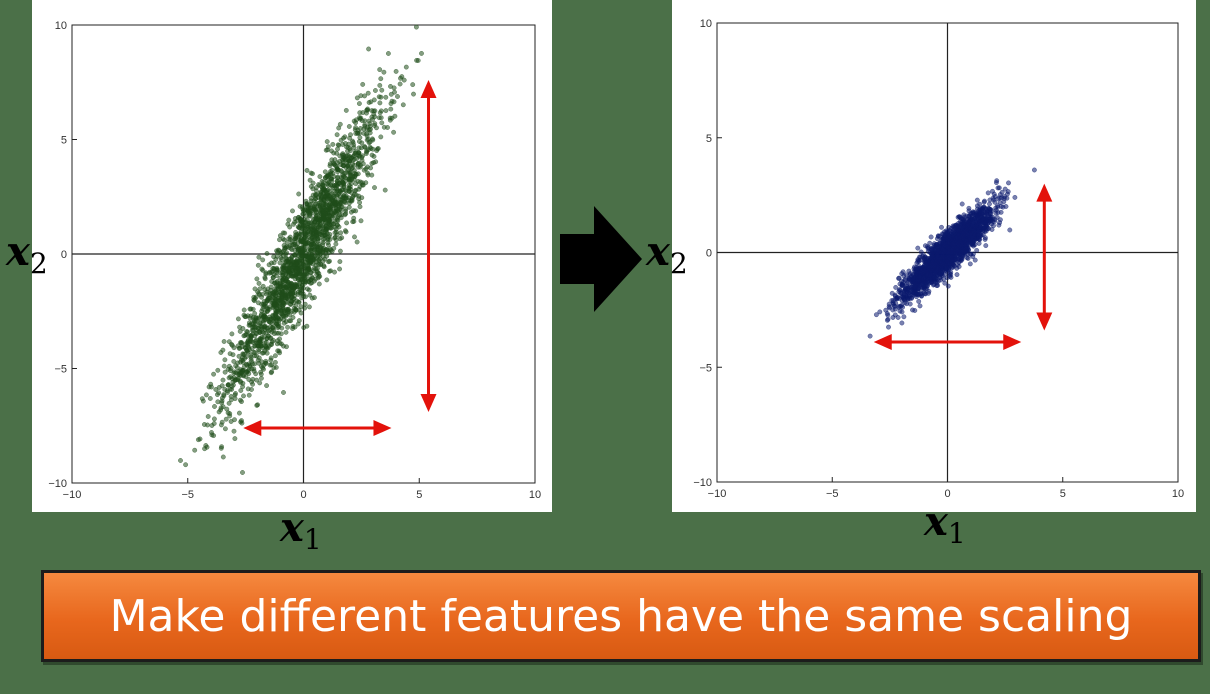 The width and height of the screenshot is (1210, 694). What do you see at coordinates (945, 524) in the screenshot?
I see `x-axis-label-after: x1` at bounding box center [945, 524].